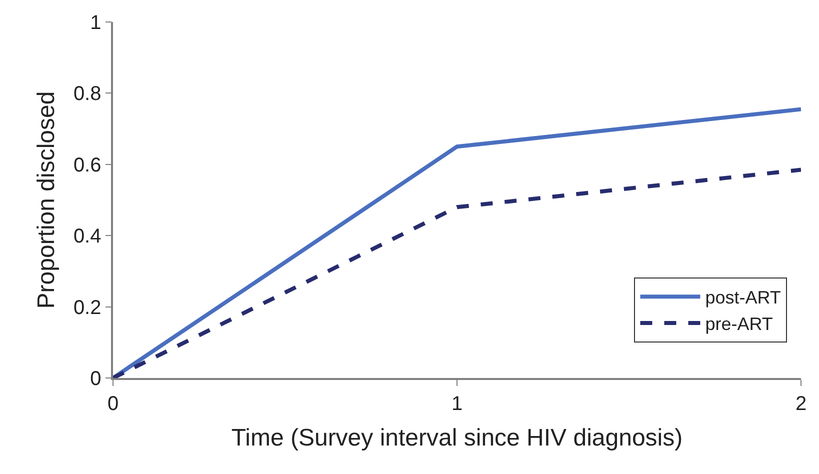 The height and width of the screenshot is (474, 819). Describe the element at coordinates (113, 403) in the screenshot. I see `x-tick-label: 0` at that location.